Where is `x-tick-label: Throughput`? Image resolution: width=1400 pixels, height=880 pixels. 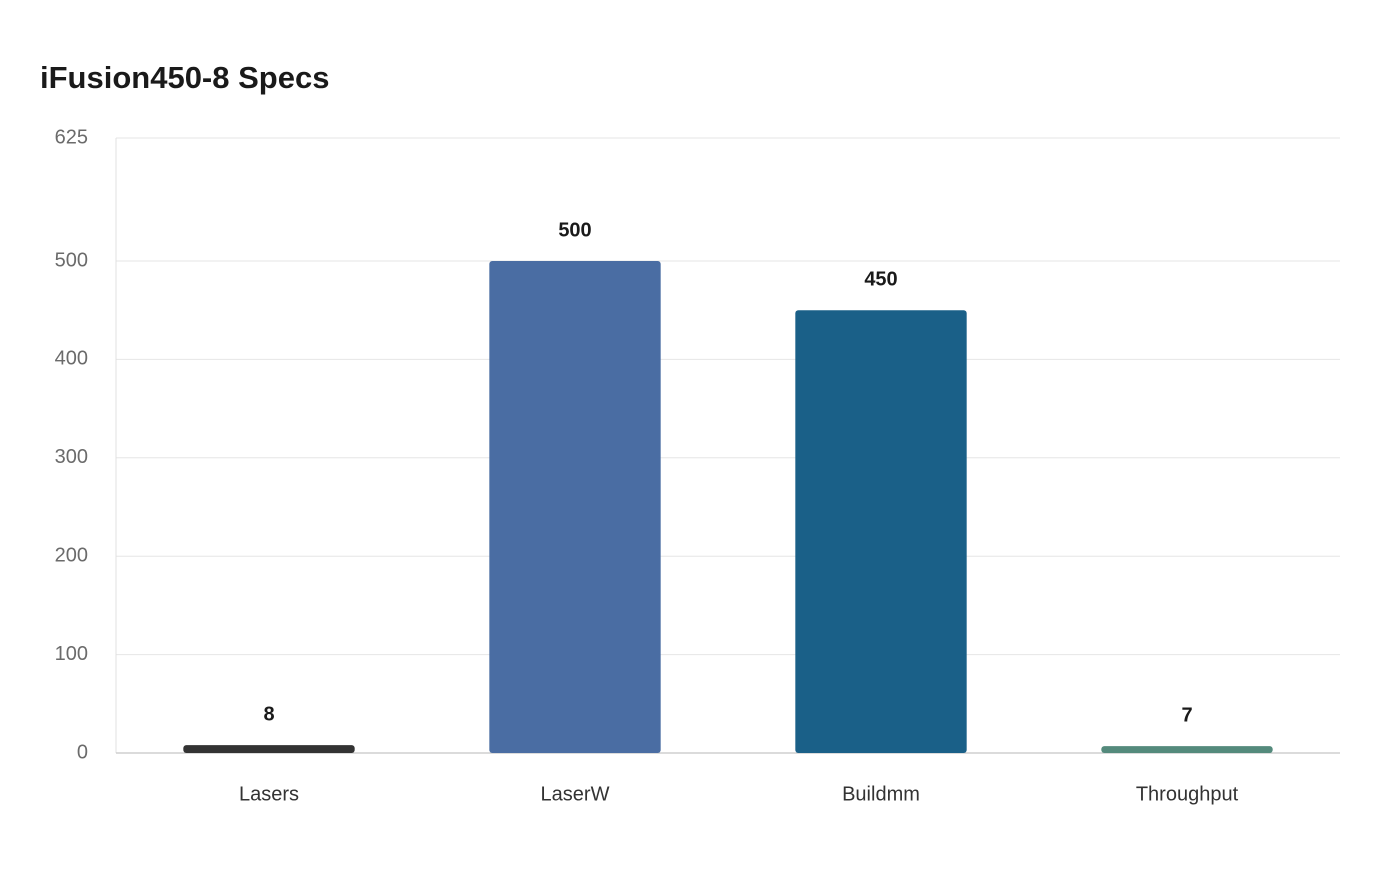
x-tick-label: Throughput is located at coordinates (1187, 794).